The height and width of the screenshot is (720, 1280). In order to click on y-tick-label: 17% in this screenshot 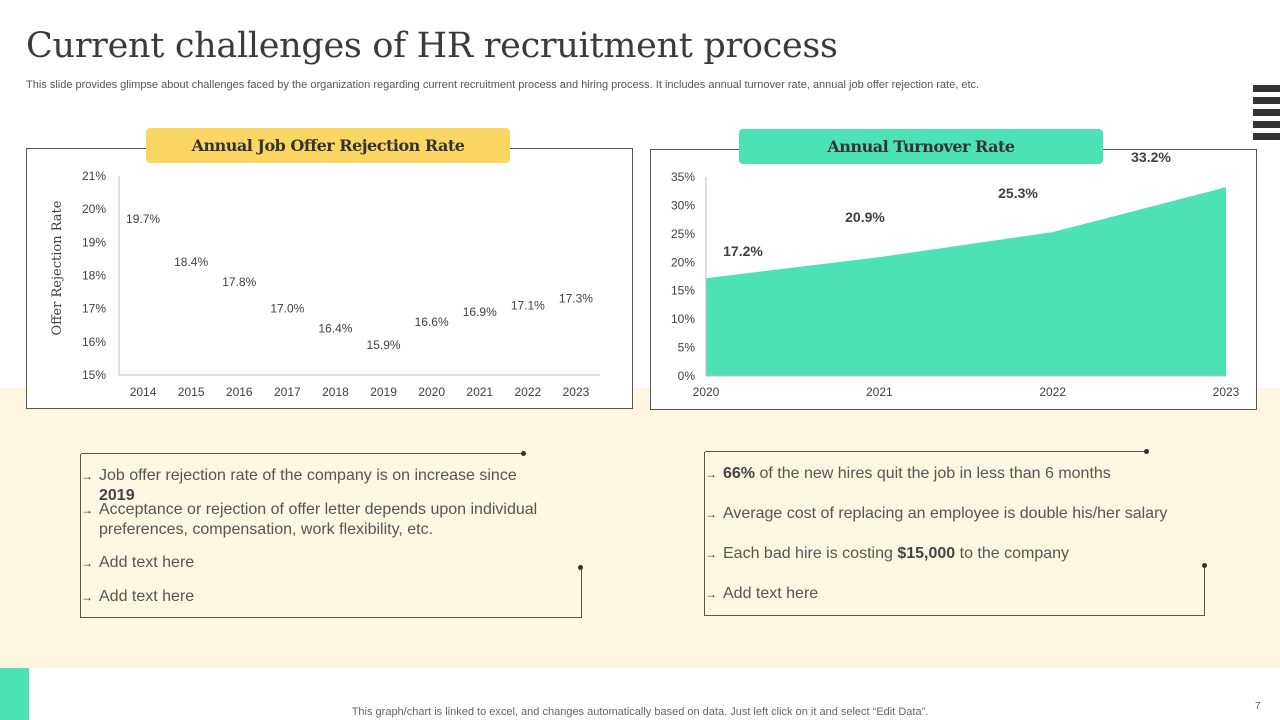, I will do `click(94, 309)`.